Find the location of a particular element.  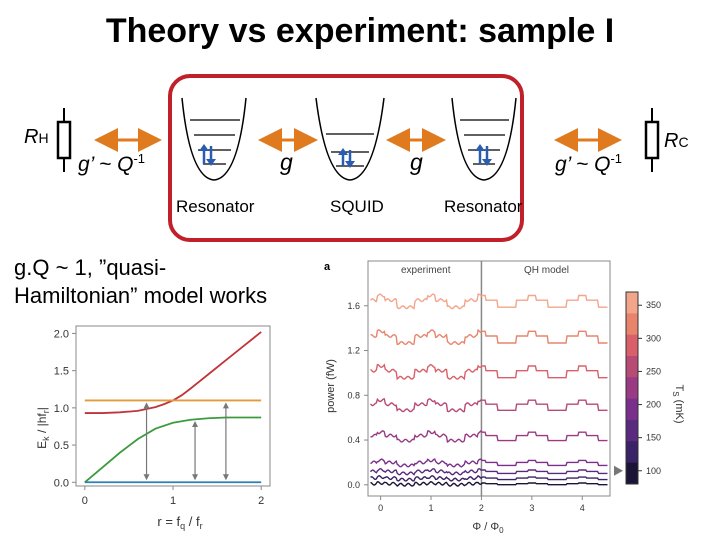

power-chart-ytick-label: 0.8 is located at coordinates (353, 395).